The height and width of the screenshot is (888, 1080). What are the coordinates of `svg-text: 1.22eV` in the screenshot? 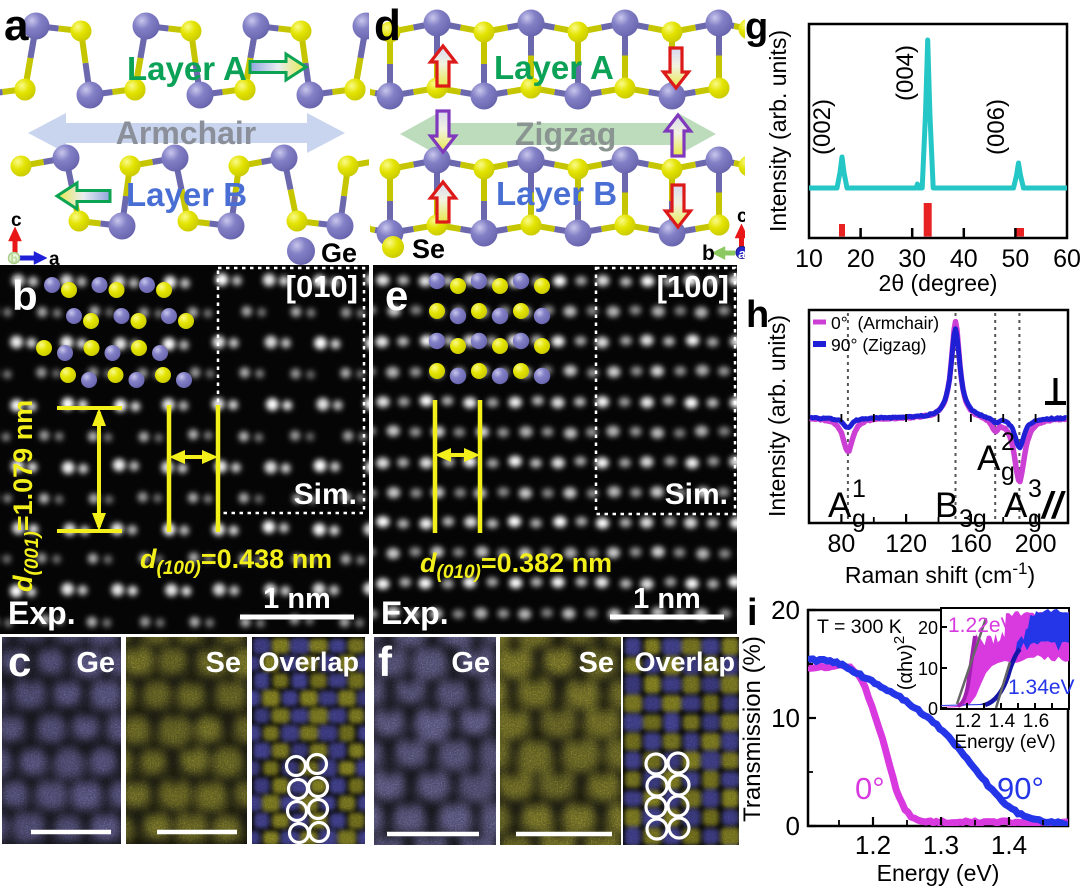 It's located at (981, 625).